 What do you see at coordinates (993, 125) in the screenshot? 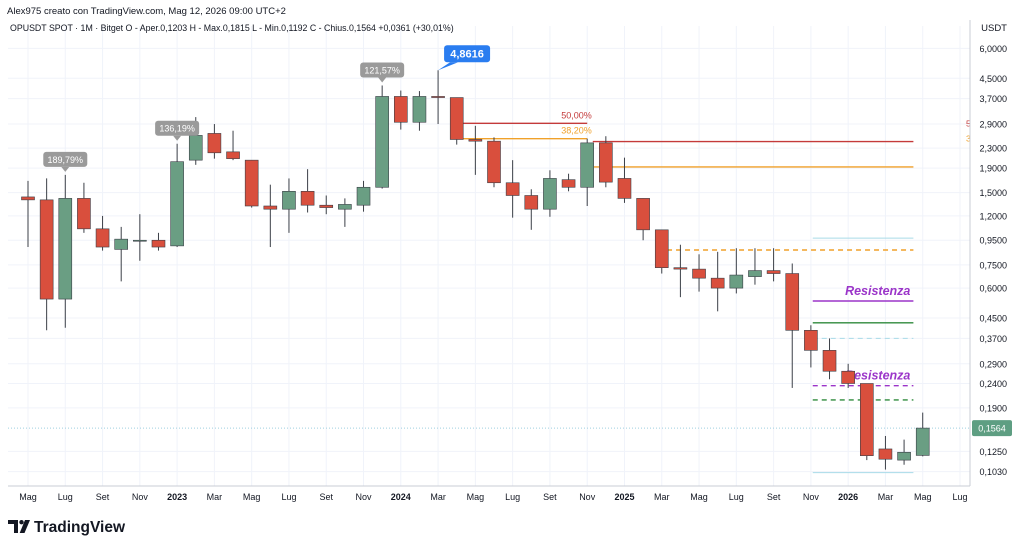
I see `y-tick-label: 2,9000` at bounding box center [993, 125].